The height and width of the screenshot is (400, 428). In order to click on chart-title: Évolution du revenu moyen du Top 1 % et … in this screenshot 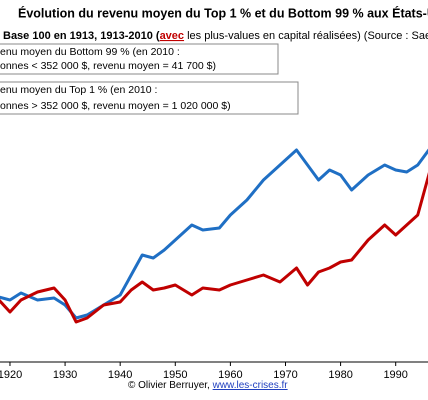, I will do `click(223, 12)`.